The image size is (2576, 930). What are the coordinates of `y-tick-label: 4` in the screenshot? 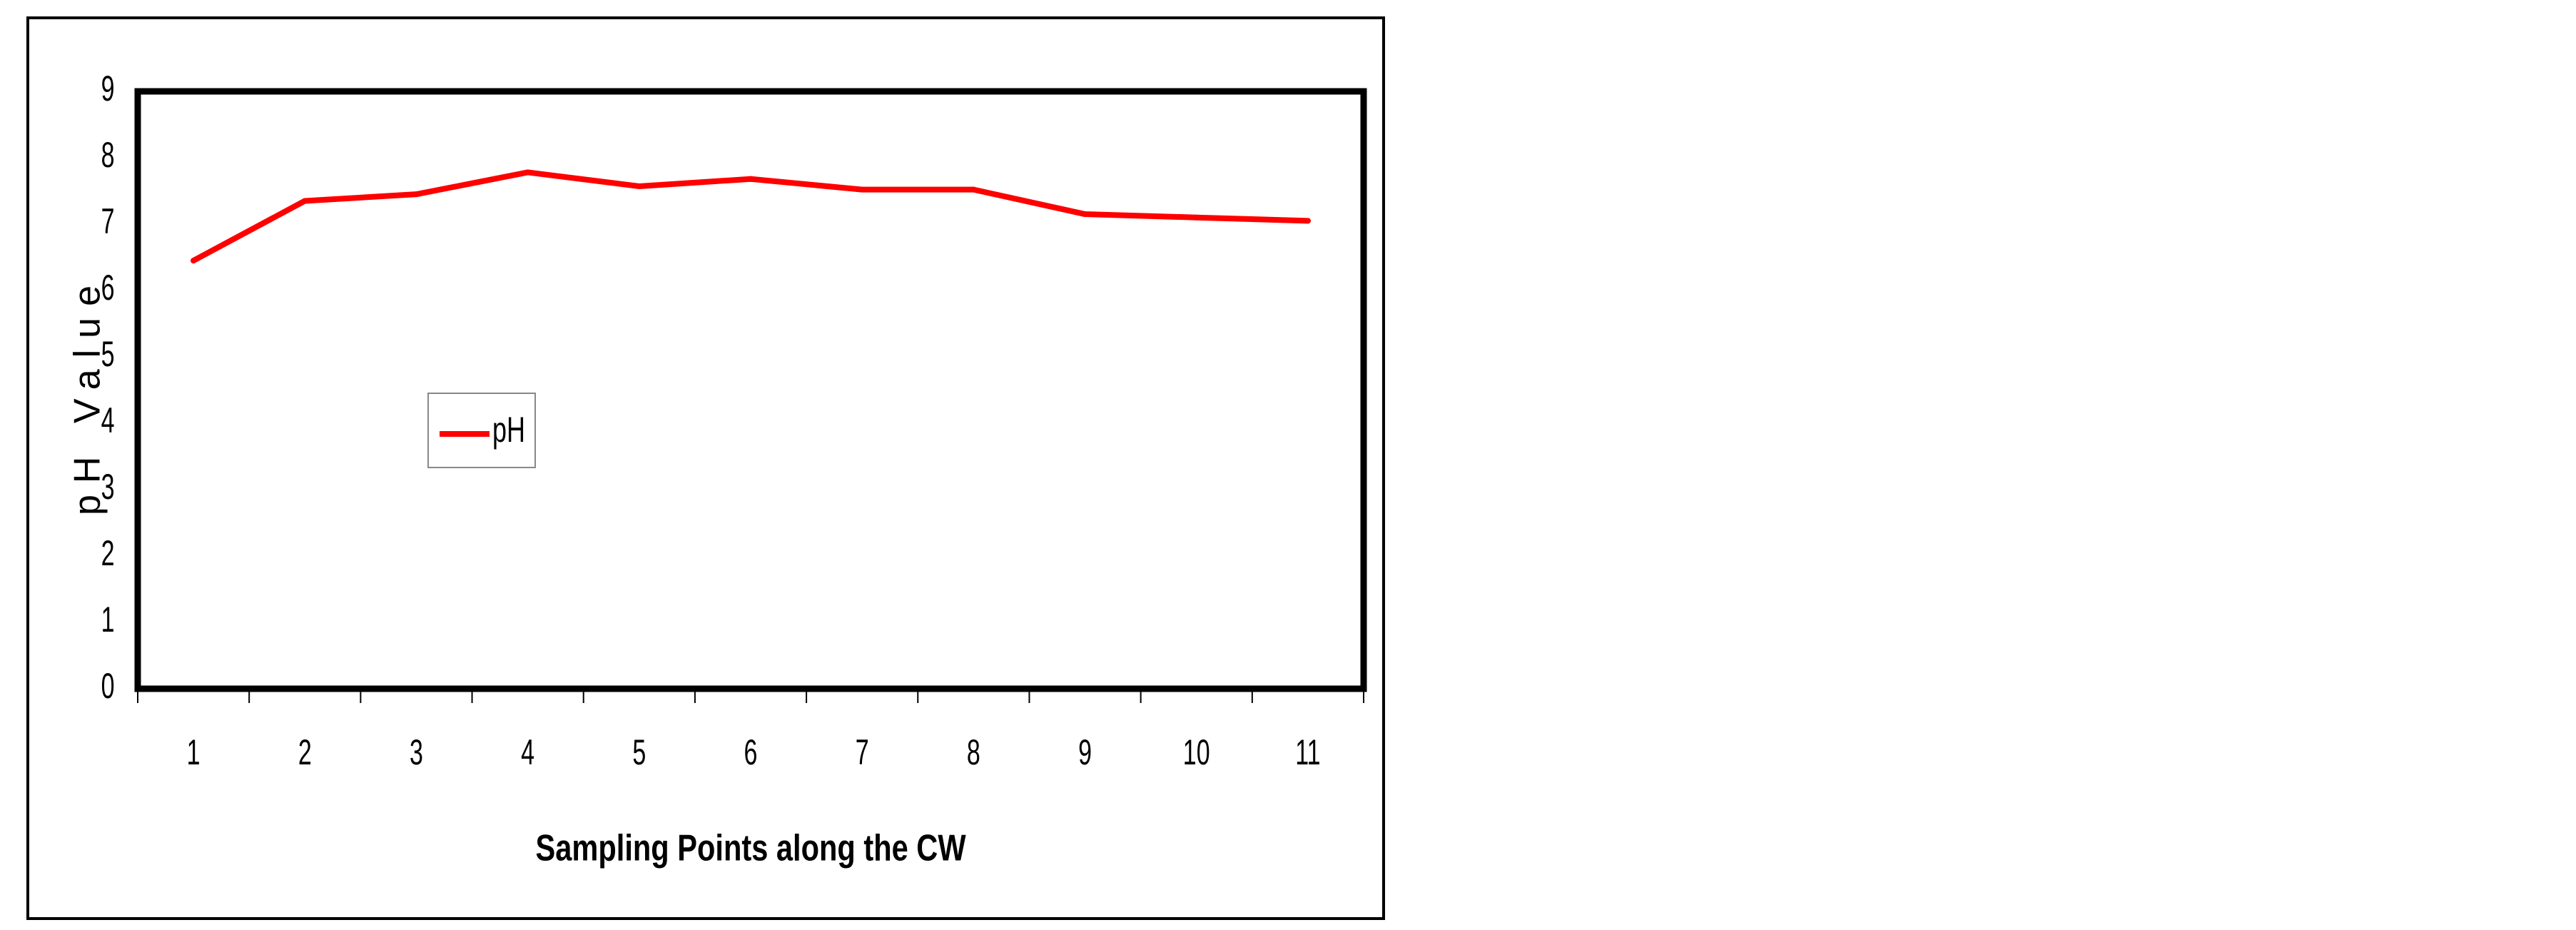 It's located at (108, 421).